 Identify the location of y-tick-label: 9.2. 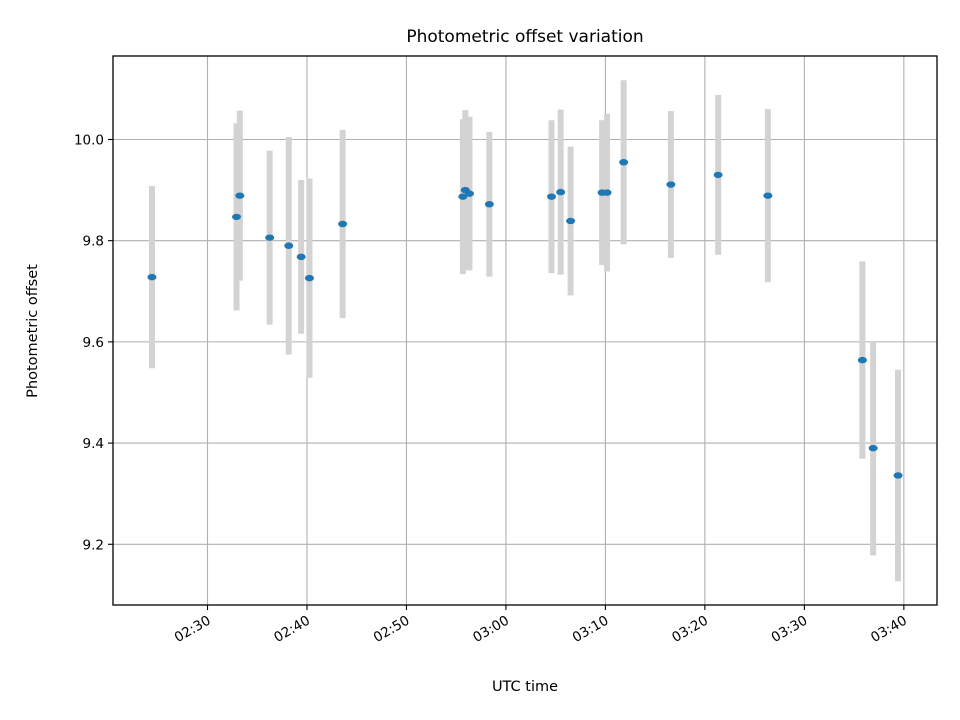
(93, 545).